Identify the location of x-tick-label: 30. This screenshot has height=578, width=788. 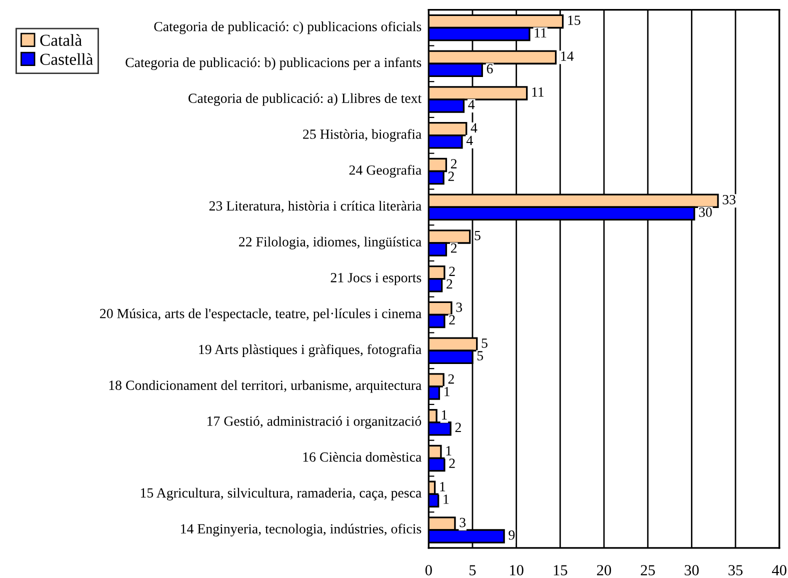
(691, 570).